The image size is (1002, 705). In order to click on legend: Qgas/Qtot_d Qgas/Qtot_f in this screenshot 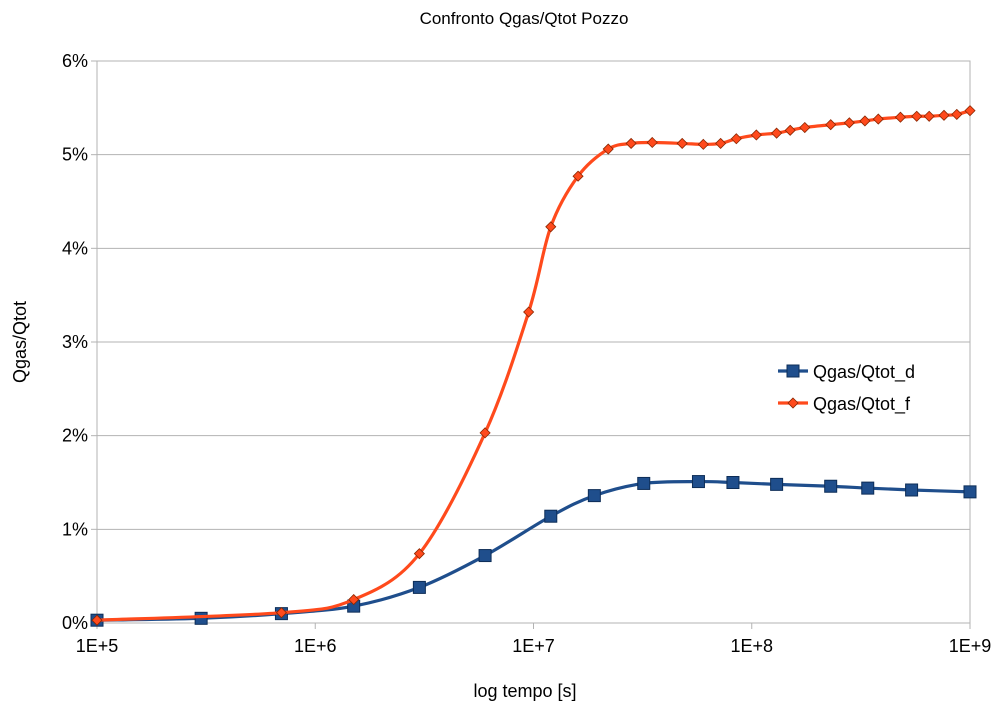, I will do `click(846, 388)`.